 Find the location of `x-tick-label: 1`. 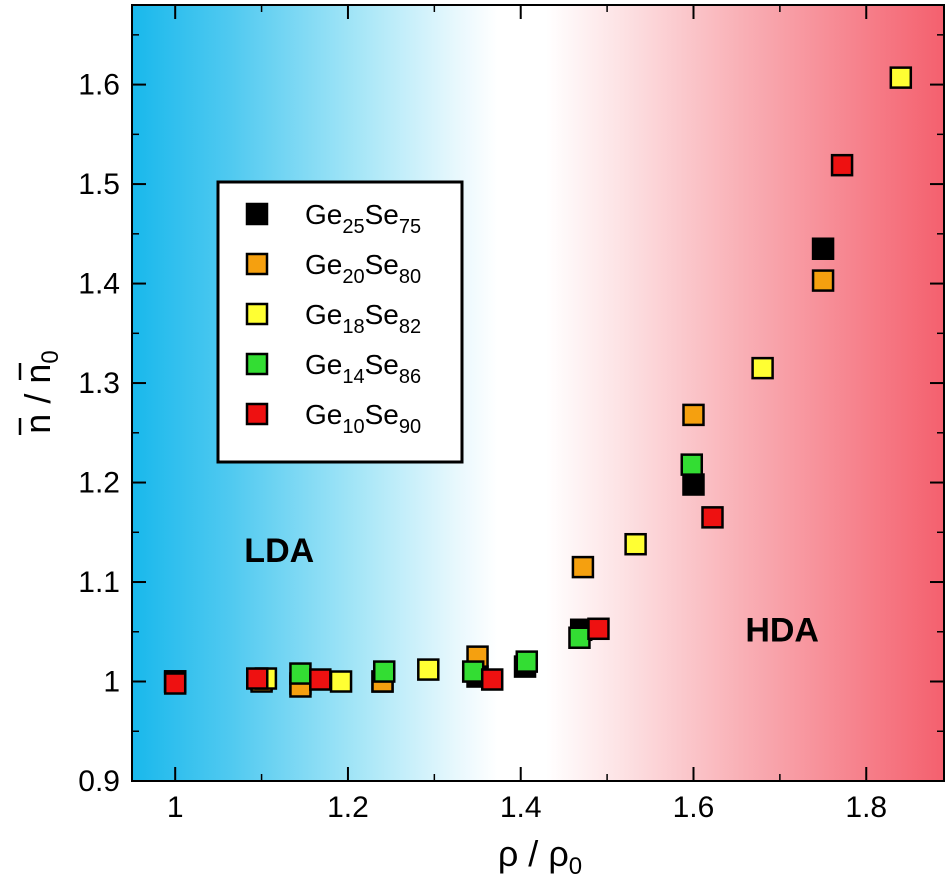

x-tick-label: 1 is located at coordinates (175, 807).